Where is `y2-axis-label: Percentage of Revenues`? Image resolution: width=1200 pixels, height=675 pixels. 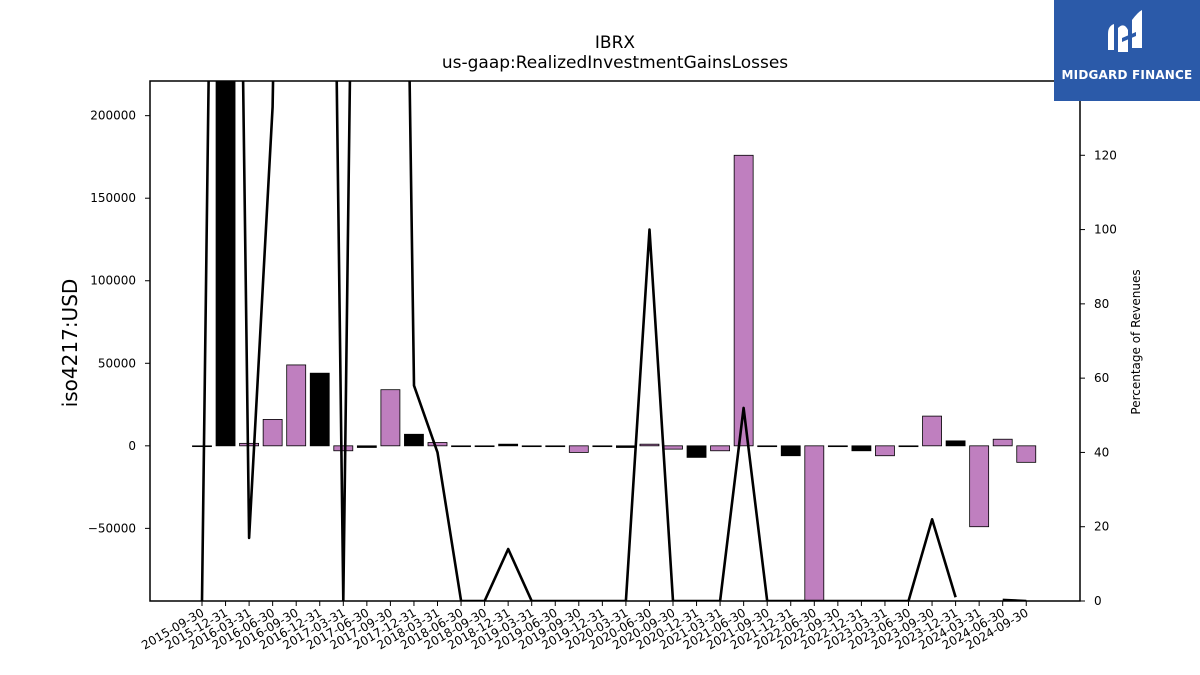
y2-axis-label: Percentage of Revenues is located at coordinates (1136, 341).